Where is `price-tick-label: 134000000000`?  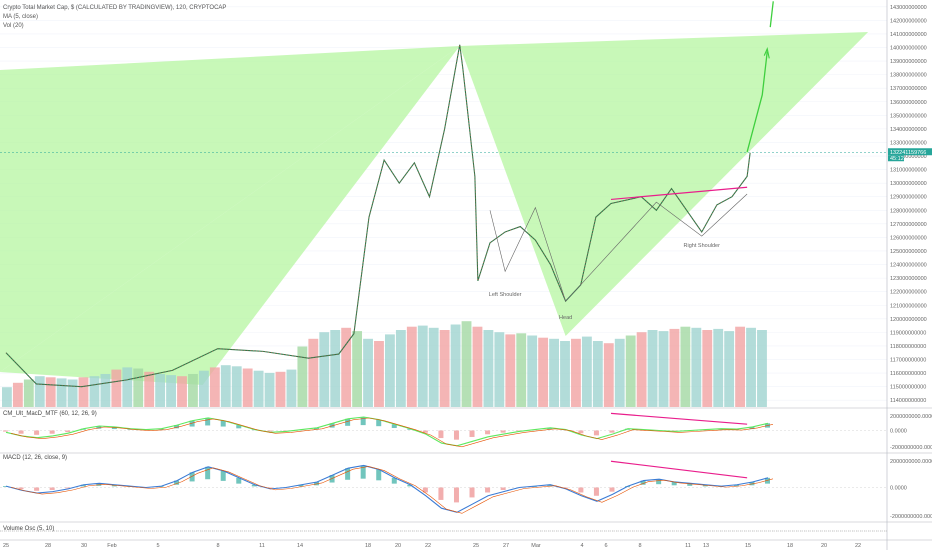 price-tick-label: 134000000000 is located at coordinates (908, 130).